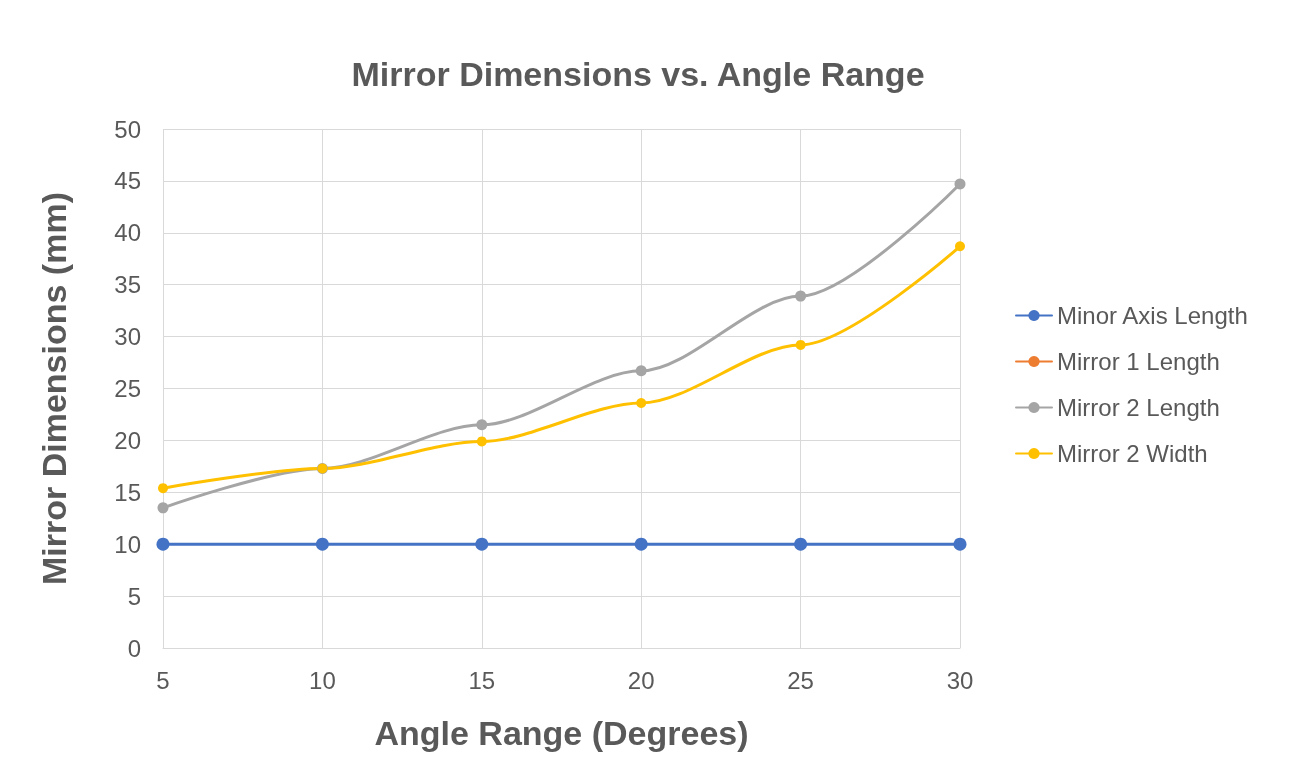  What do you see at coordinates (1132, 453) in the screenshot?
I see `legend-label: Mirror 2 Width` at bounding box center [1132, 453].